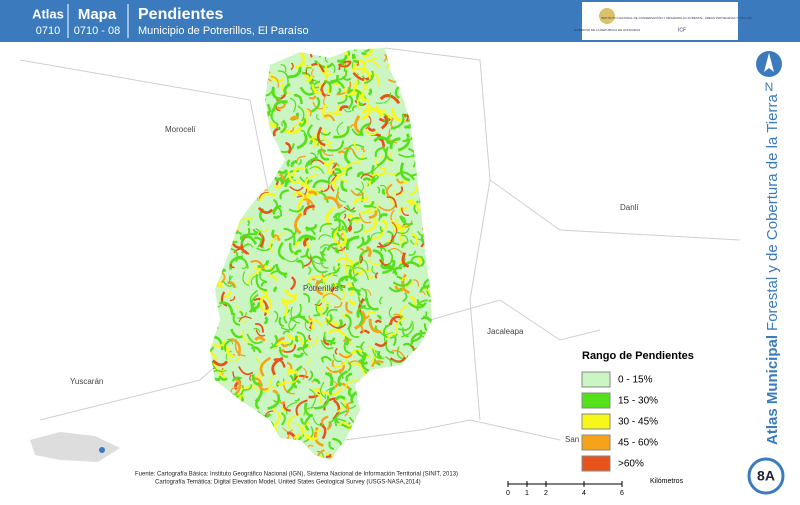 This screenshot has width=800, height=505. What do you see at coordinates (102, 450) in the screenshot?
I see `locator-point` at bounding box center [102, 450].